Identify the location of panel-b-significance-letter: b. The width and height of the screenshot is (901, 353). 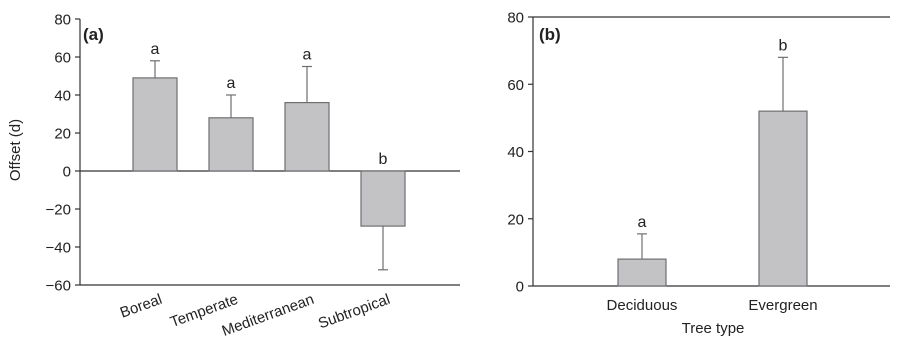
(783, 45).